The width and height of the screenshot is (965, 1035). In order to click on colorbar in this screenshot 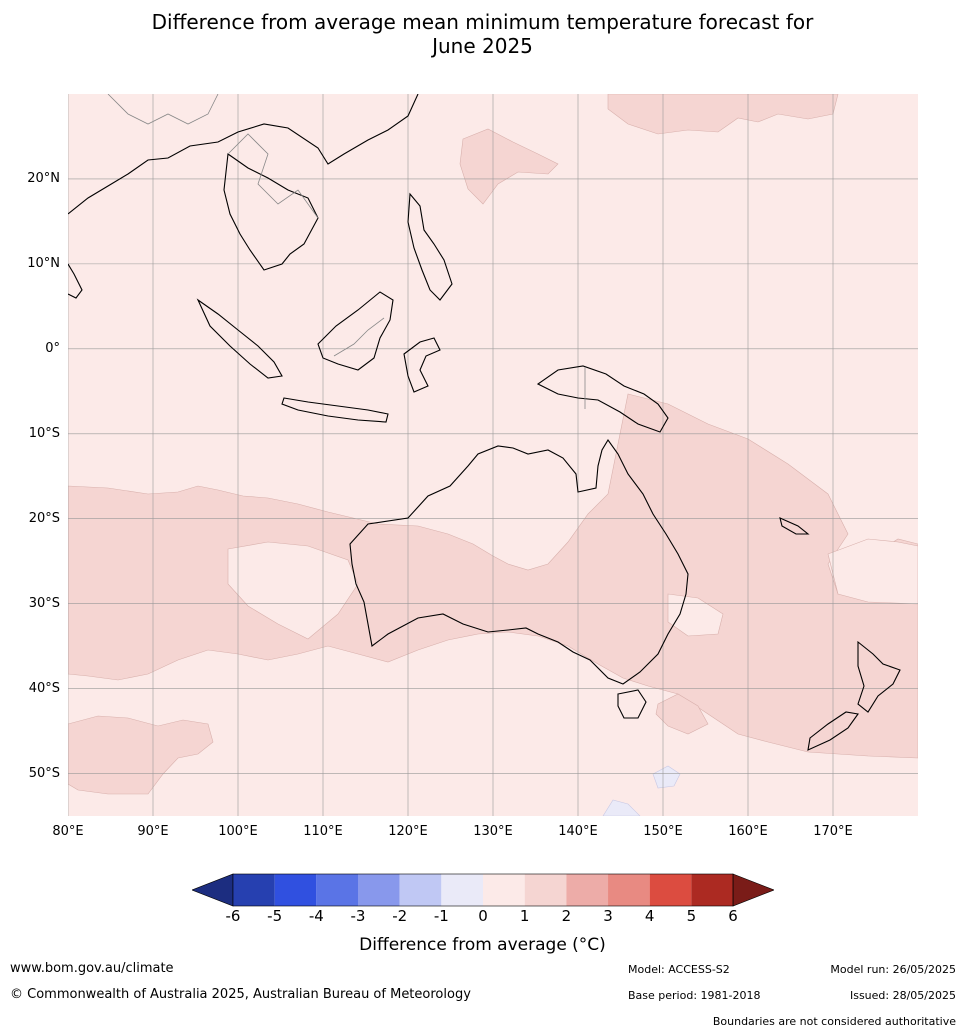, I will do `click(483, 892)`.